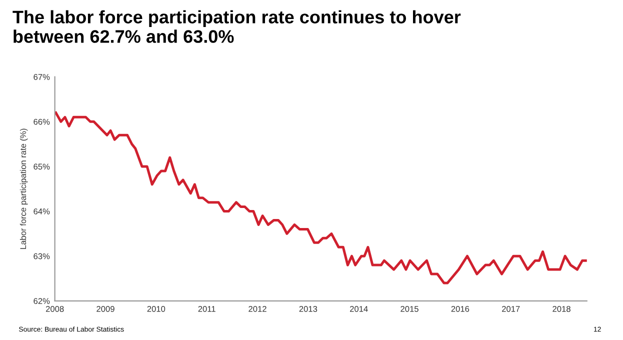  Describe the element at coordinates (42, 121) in the screenshot. I see `y-tick-label: 66%` at that location.